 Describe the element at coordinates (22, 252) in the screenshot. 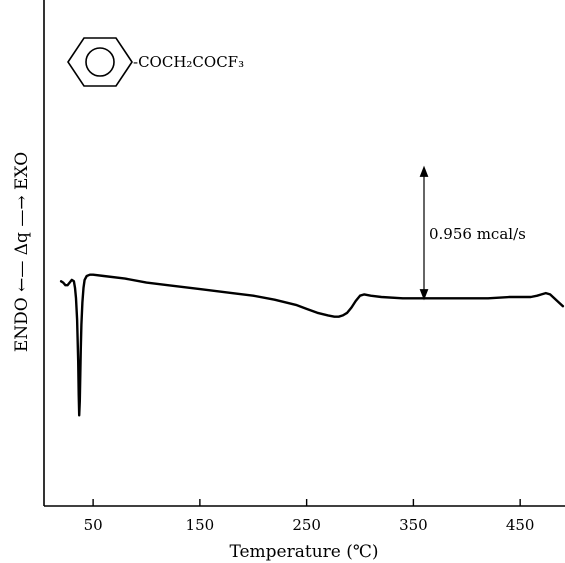

I see `y-axis-title: ENDO ←— Δq —→ EXO` at that location.